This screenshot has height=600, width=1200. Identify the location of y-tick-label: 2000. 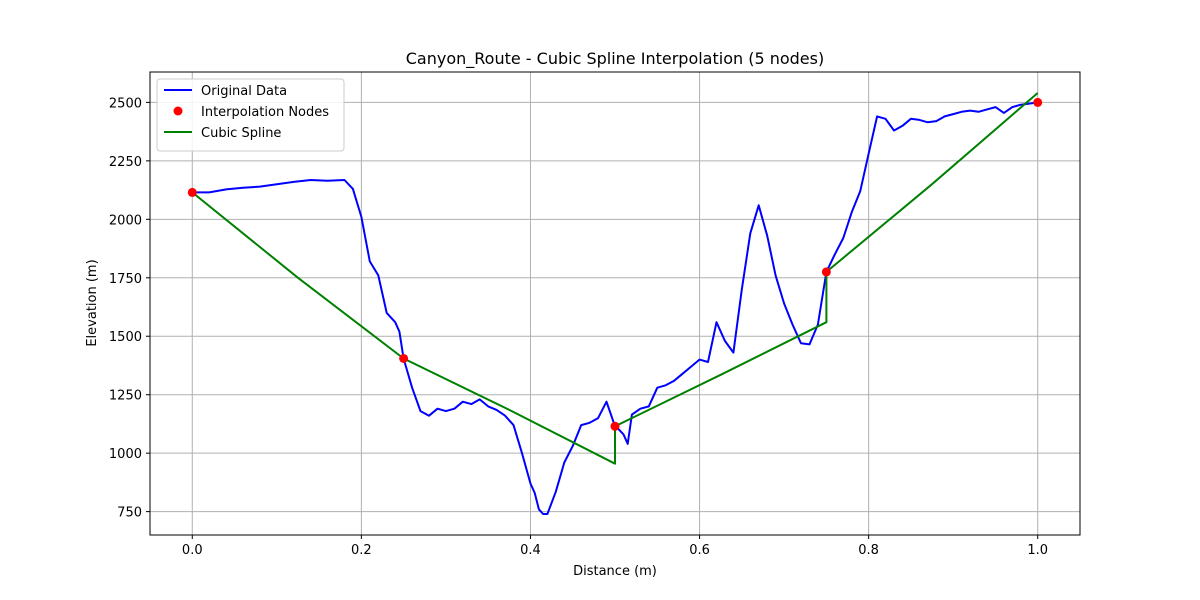
(125, 220).